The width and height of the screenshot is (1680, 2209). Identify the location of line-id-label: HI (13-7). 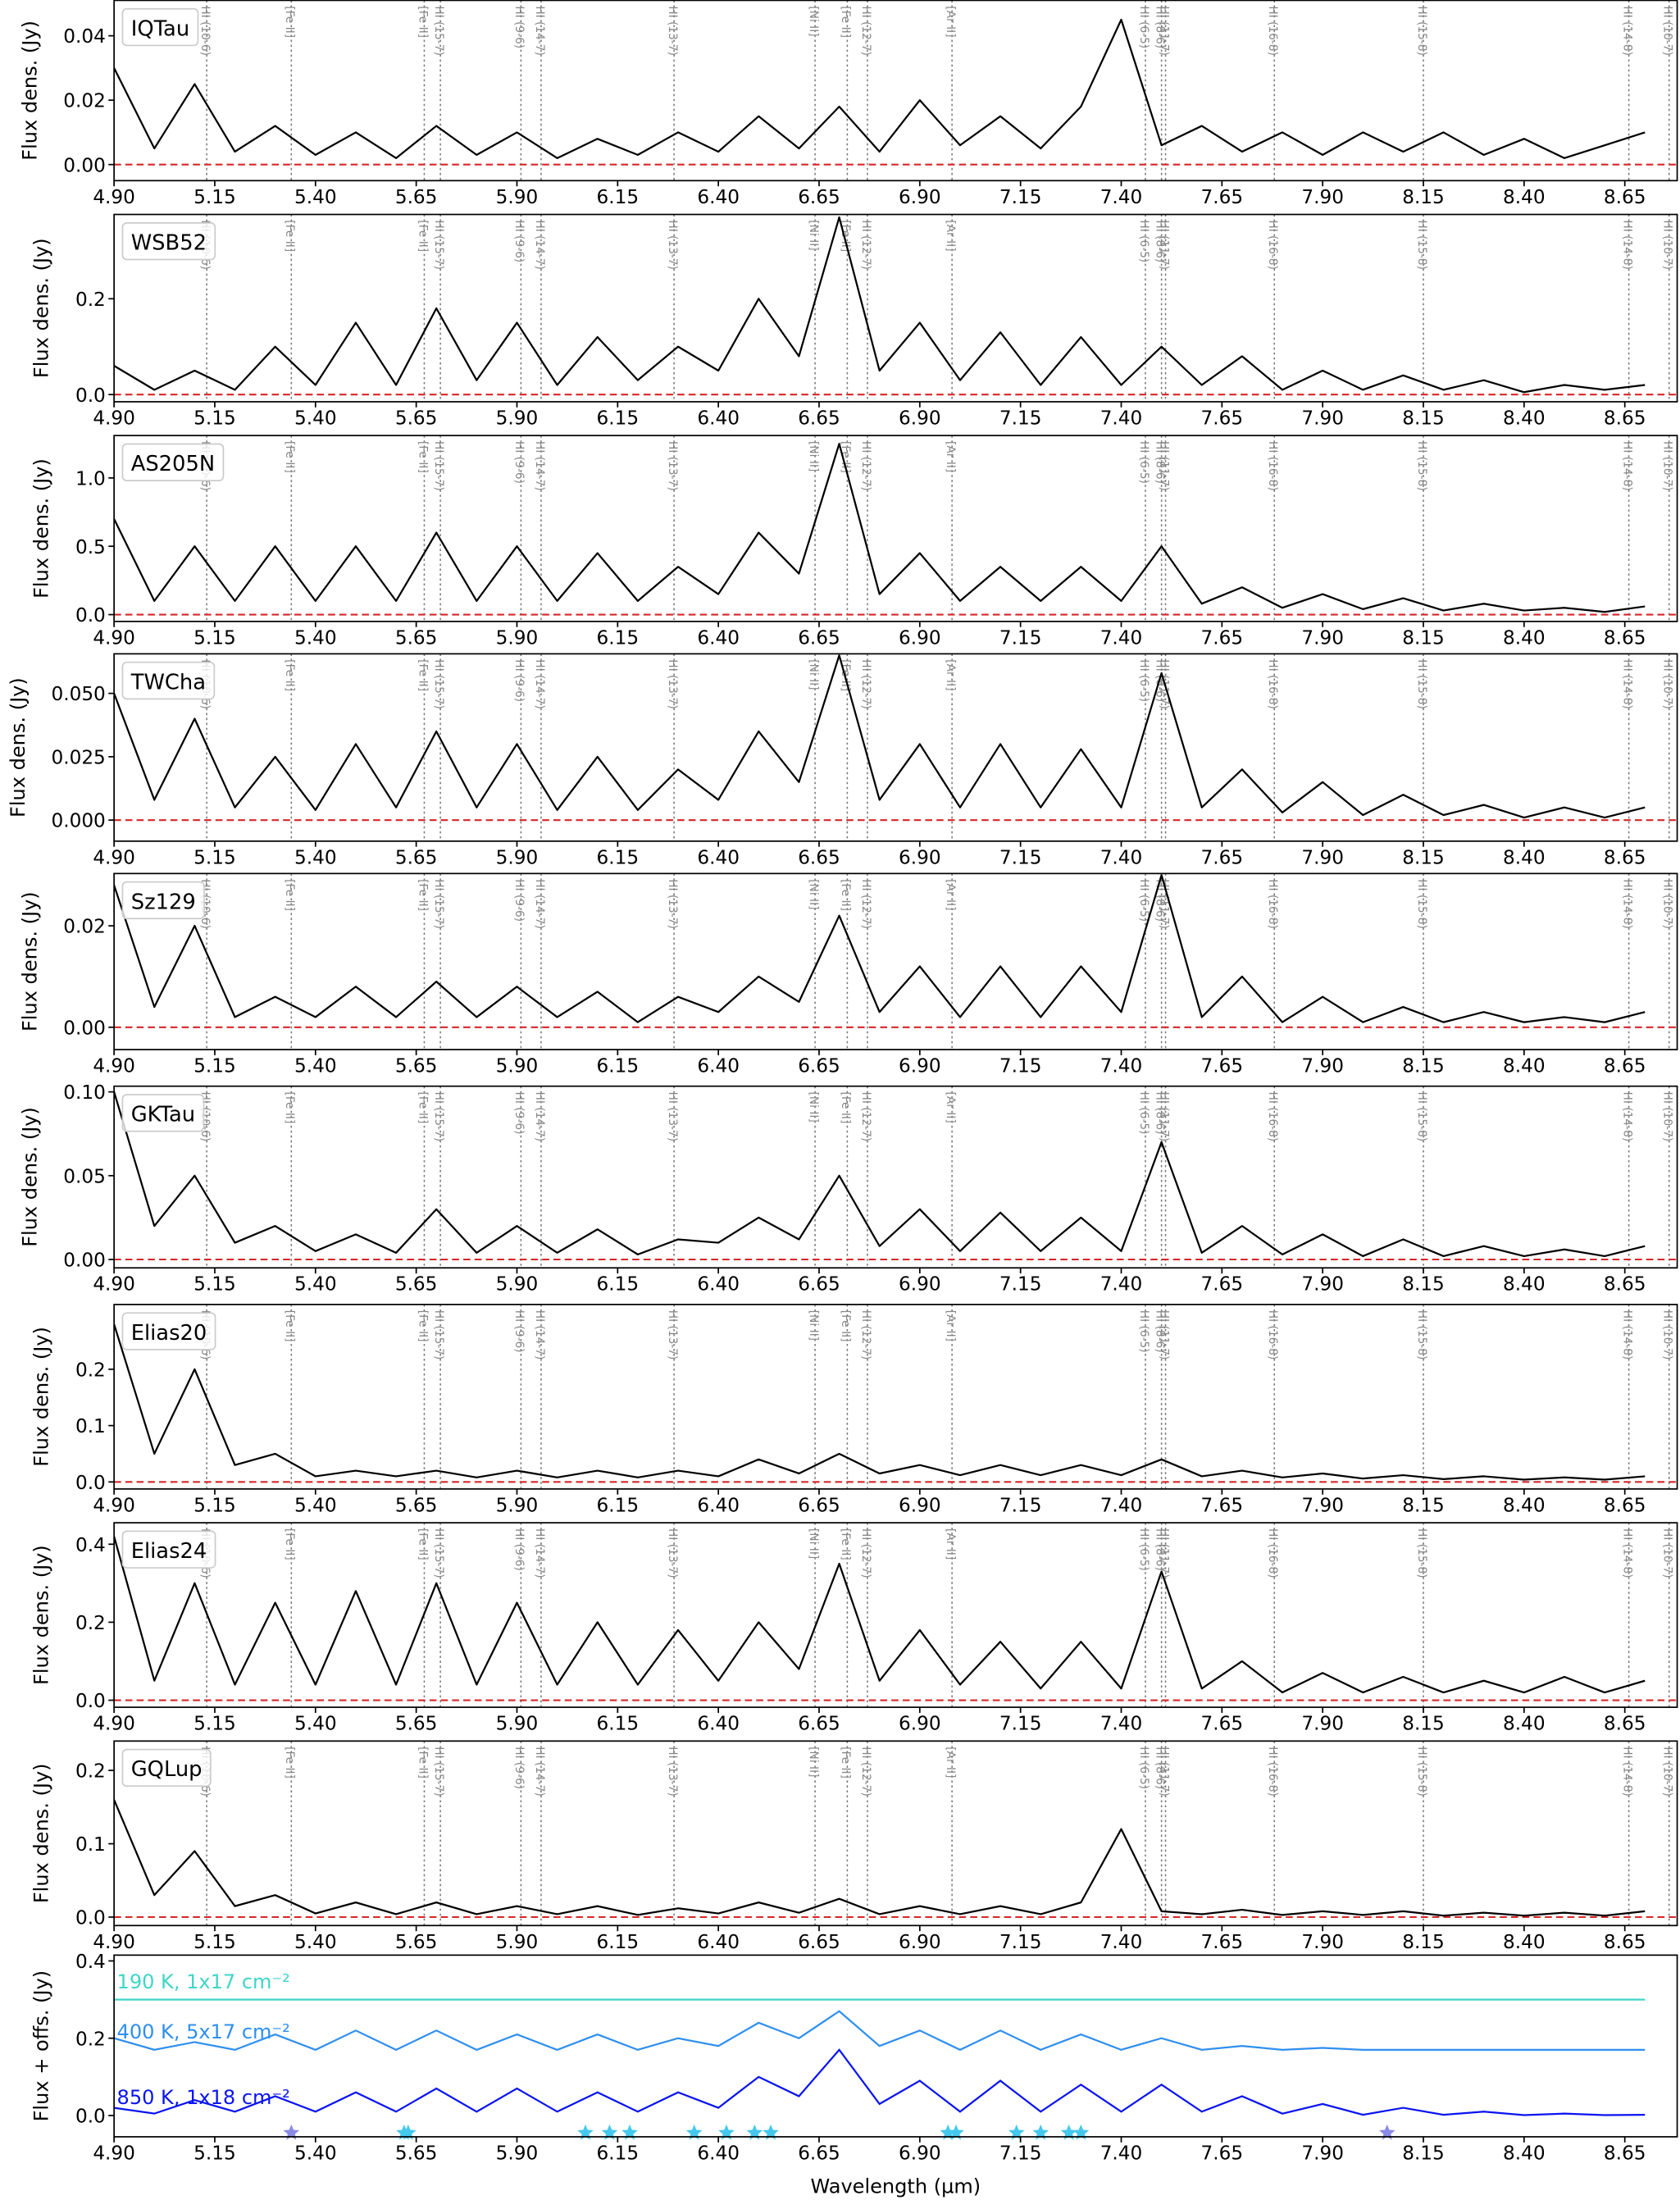
(672, 1553).